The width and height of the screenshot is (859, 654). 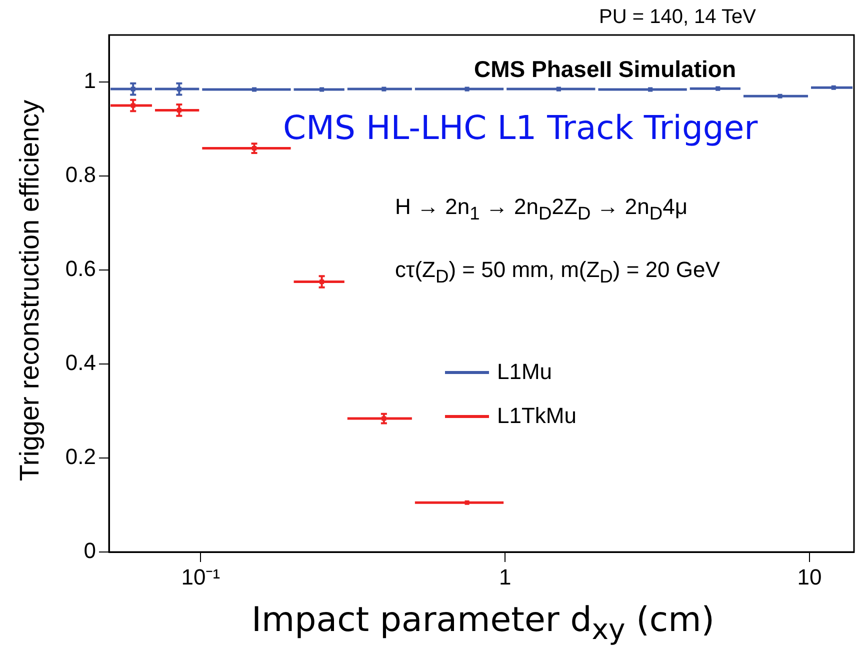 What do you see at coordinates (505, 577) in the screenshot?
I see `x-tick-label: 1` at bounding box center [505, 577].